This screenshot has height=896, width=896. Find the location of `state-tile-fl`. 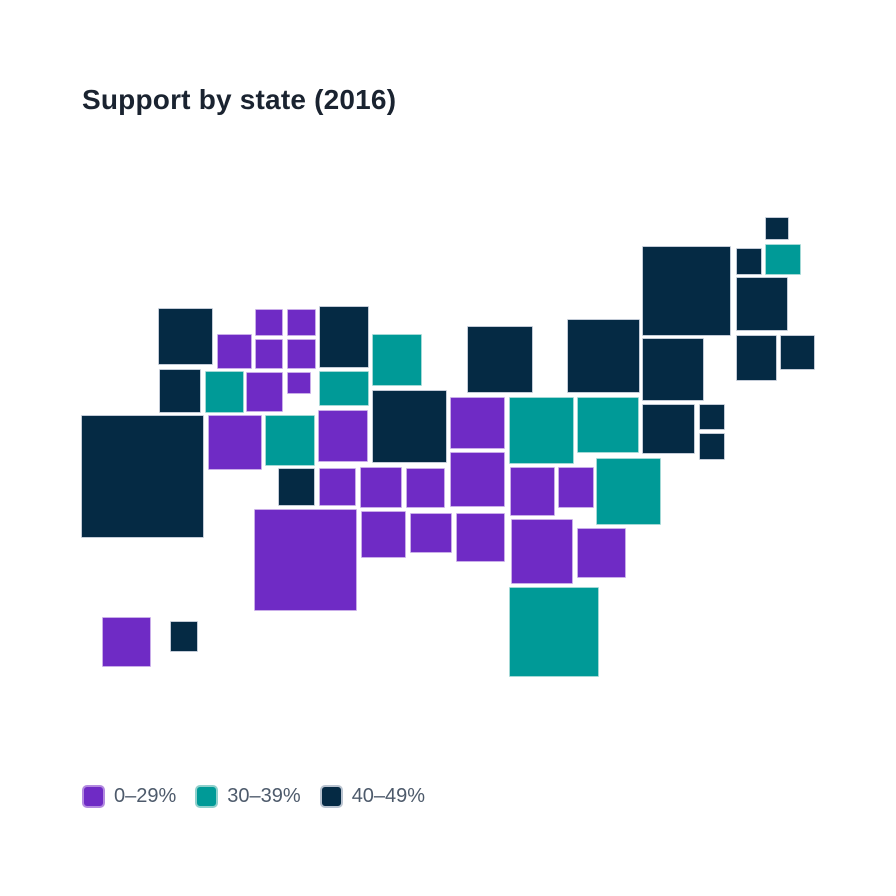

state-tile-fl is located at coordinates (554, 632).